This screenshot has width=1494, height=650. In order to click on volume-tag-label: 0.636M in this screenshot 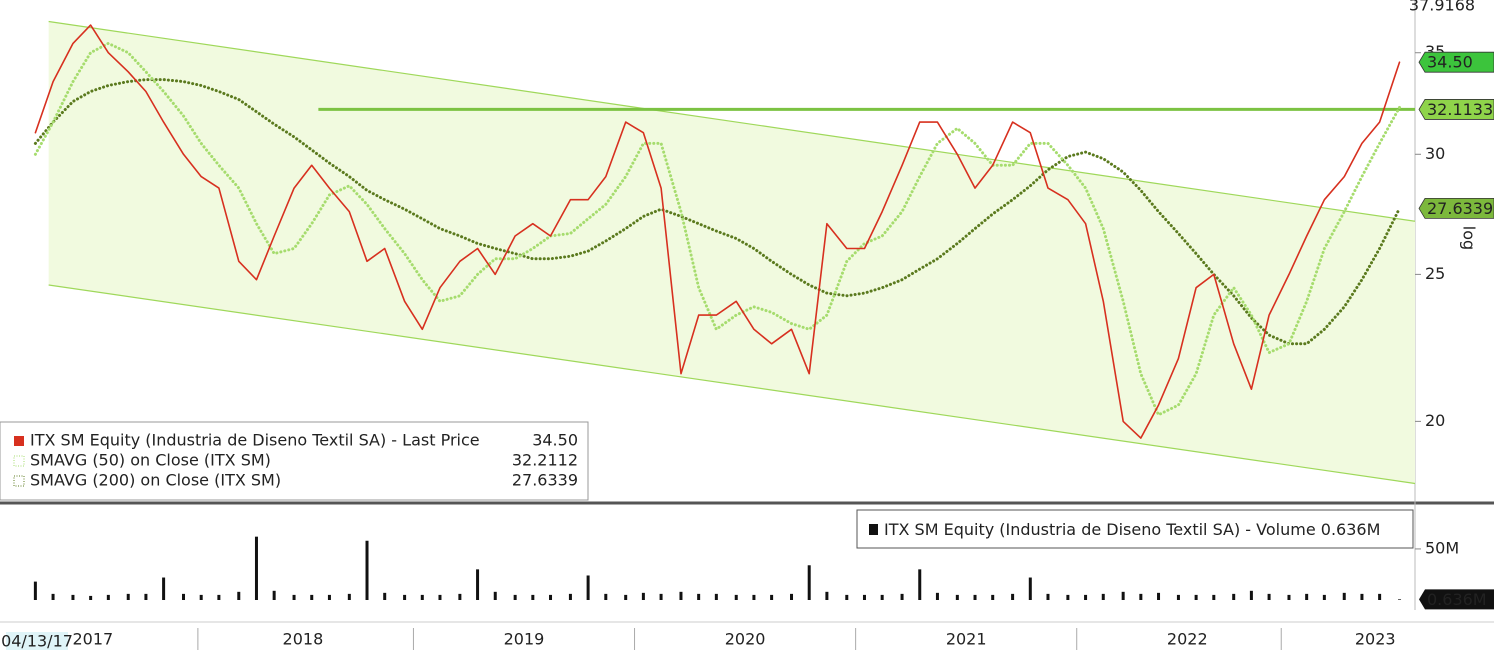, I will do `click(1457, 599)`.